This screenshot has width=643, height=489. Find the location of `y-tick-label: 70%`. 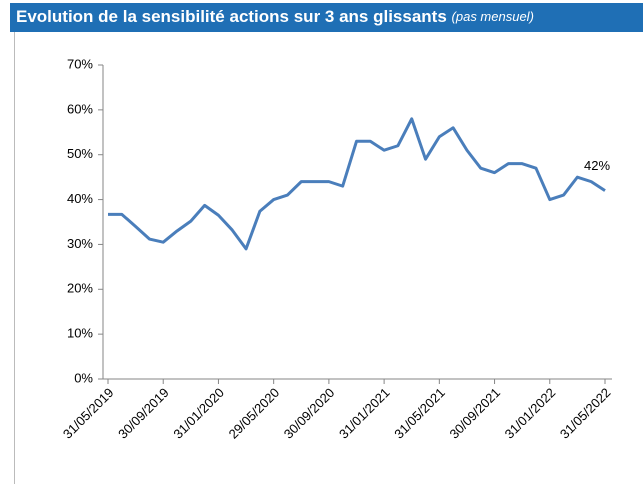

y-tick-label: 70% is located at coordinates (80, 63).